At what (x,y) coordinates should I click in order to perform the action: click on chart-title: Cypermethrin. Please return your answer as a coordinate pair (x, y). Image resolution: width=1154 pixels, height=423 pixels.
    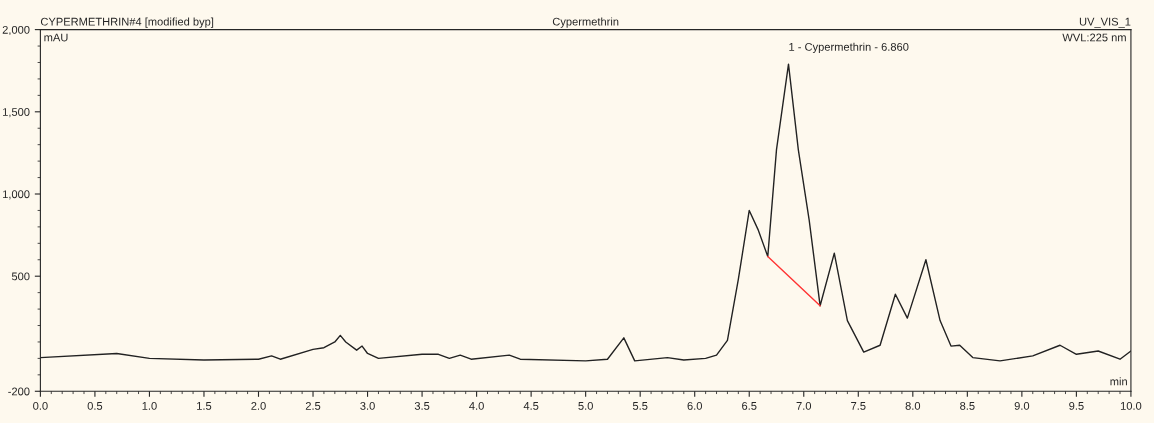
    Looking at the image, I should click on (585, 22).